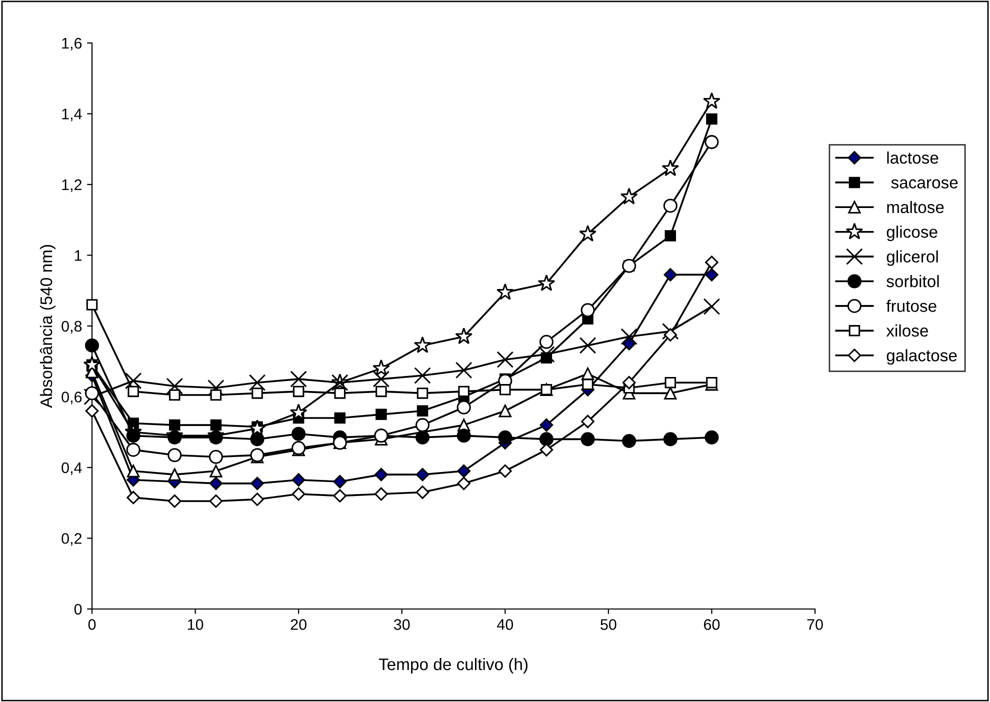 The height and width of the screenshot is (702, 990). What do you see at coordinates (907, 330) in the screenshot?
I see `legend-label: xilose` at bounding box center [907, 330].